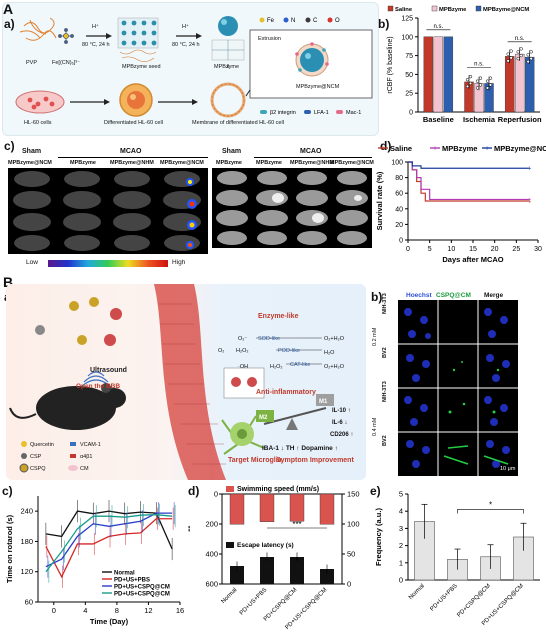 The height and width of the screenshot is (632, 546). Describe the element at coordinates (315, 21) in the screenshot. I see `legend-c: C` at that location.